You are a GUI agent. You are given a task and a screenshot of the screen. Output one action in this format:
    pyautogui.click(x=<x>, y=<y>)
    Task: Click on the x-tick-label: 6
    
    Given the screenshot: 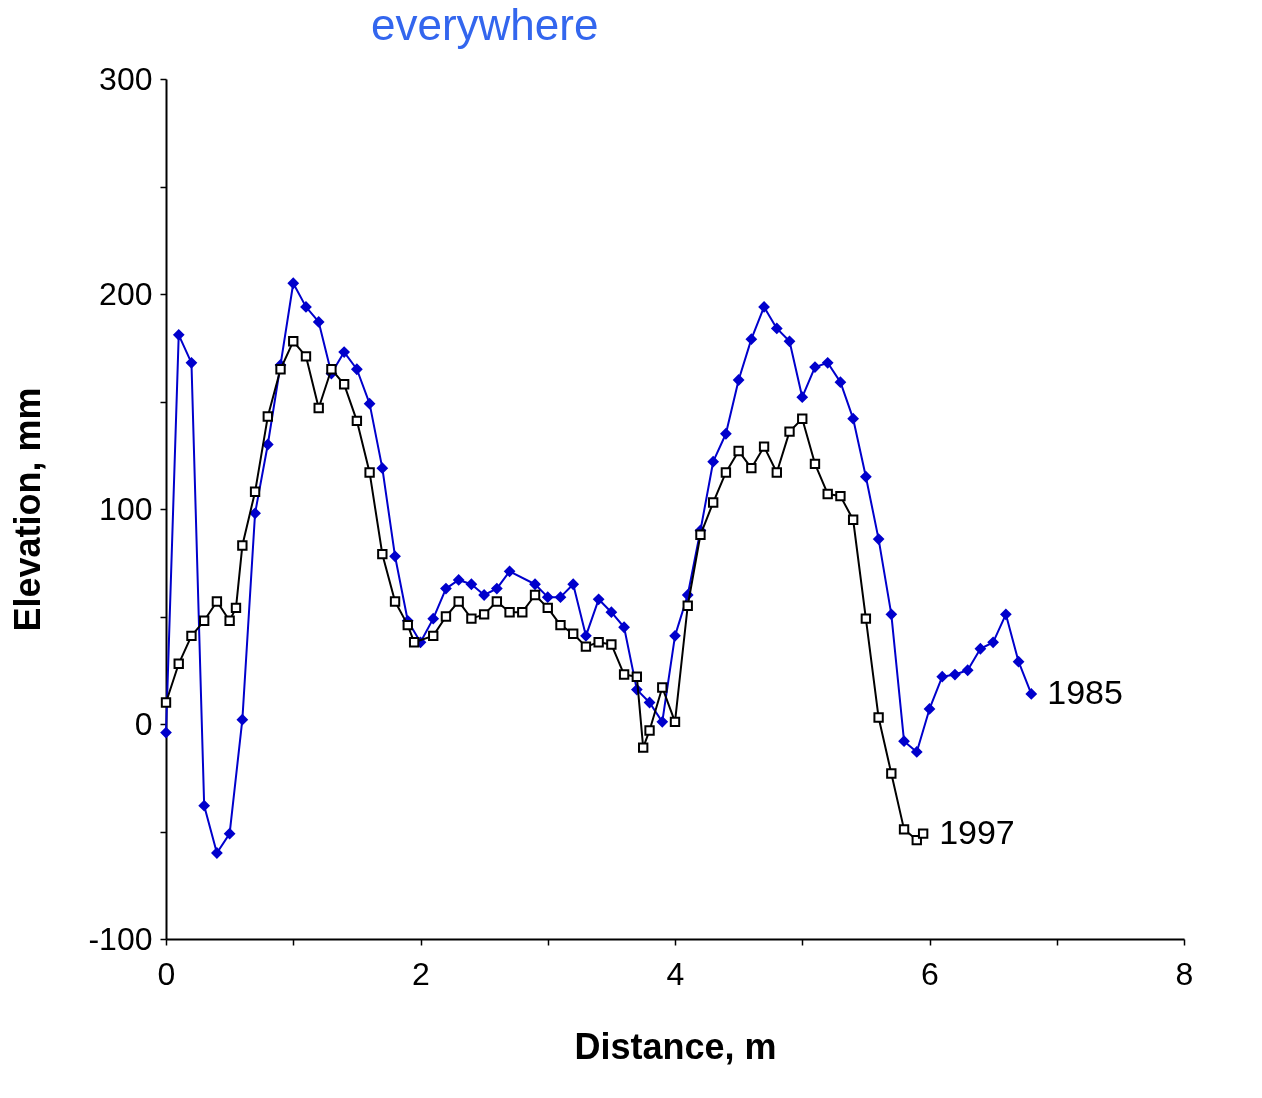 What is the action you would take?
    pyautogui.click(x=930, y=973)
    